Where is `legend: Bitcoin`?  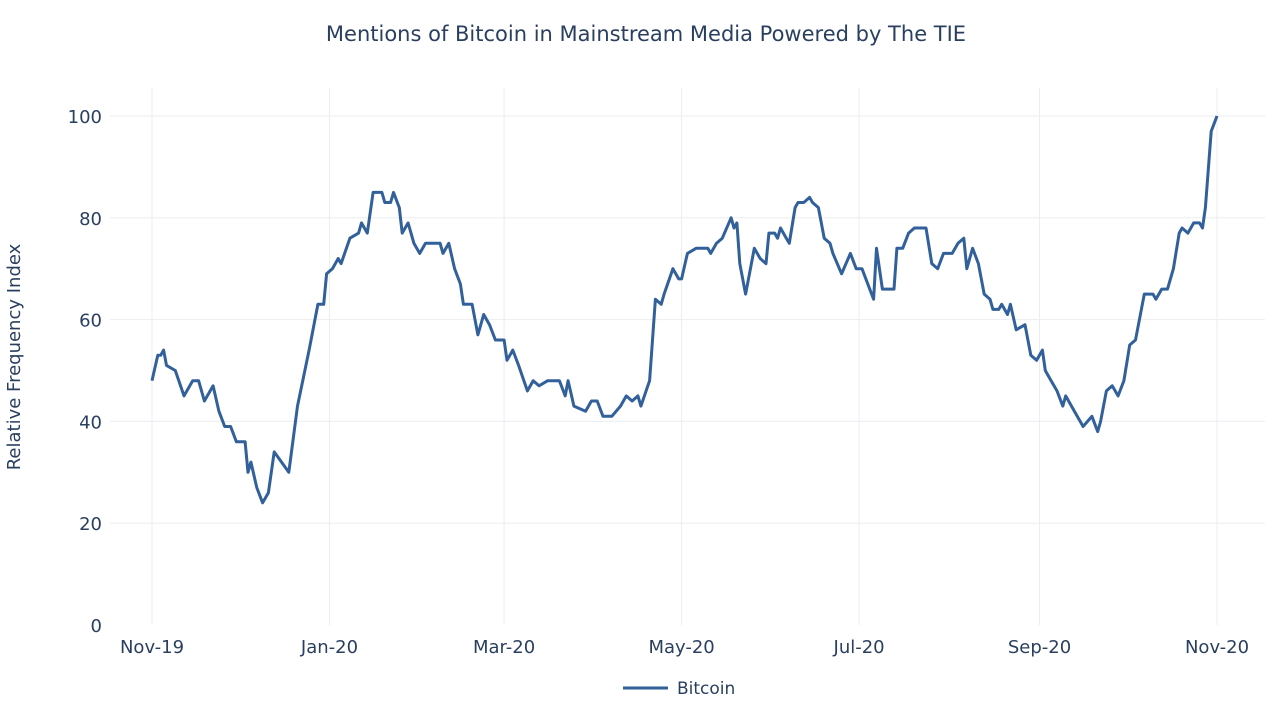 legend: Bitcoin is located at coordinates (679, 689).